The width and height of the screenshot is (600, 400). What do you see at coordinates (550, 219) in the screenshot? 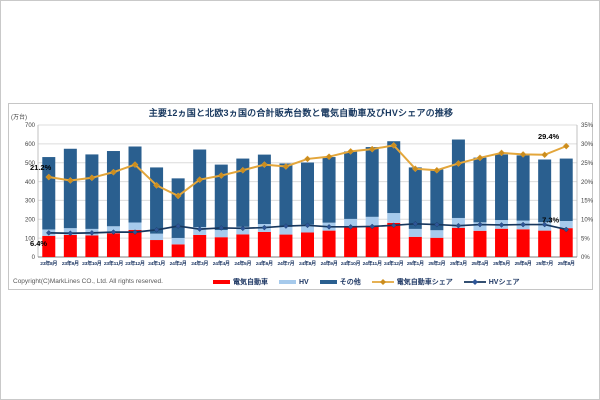
I see `data-point-label: 7.3%` at bounding box center [550, 219].